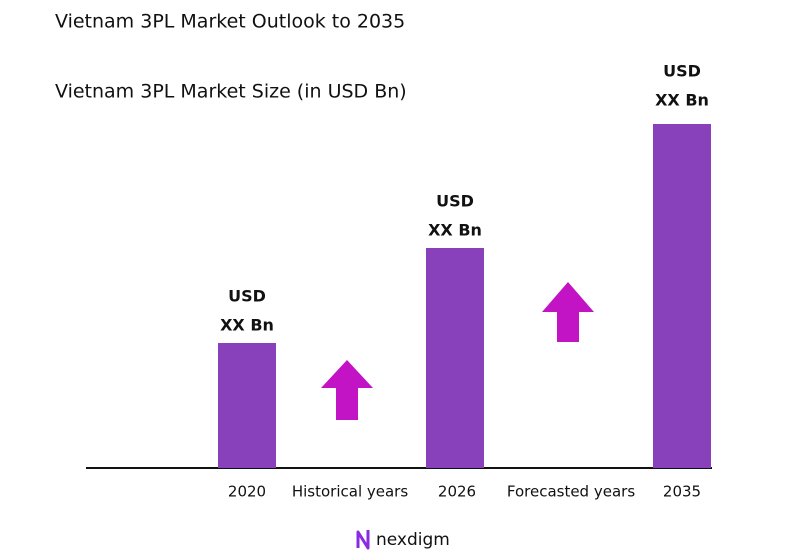 The height and width of the screenshot is (559, 802). Describe the element at coordinates (230, 22) in the screenshot. I see `chart-title: Vietnam 3PL Market Outlook to 2035` at that location.